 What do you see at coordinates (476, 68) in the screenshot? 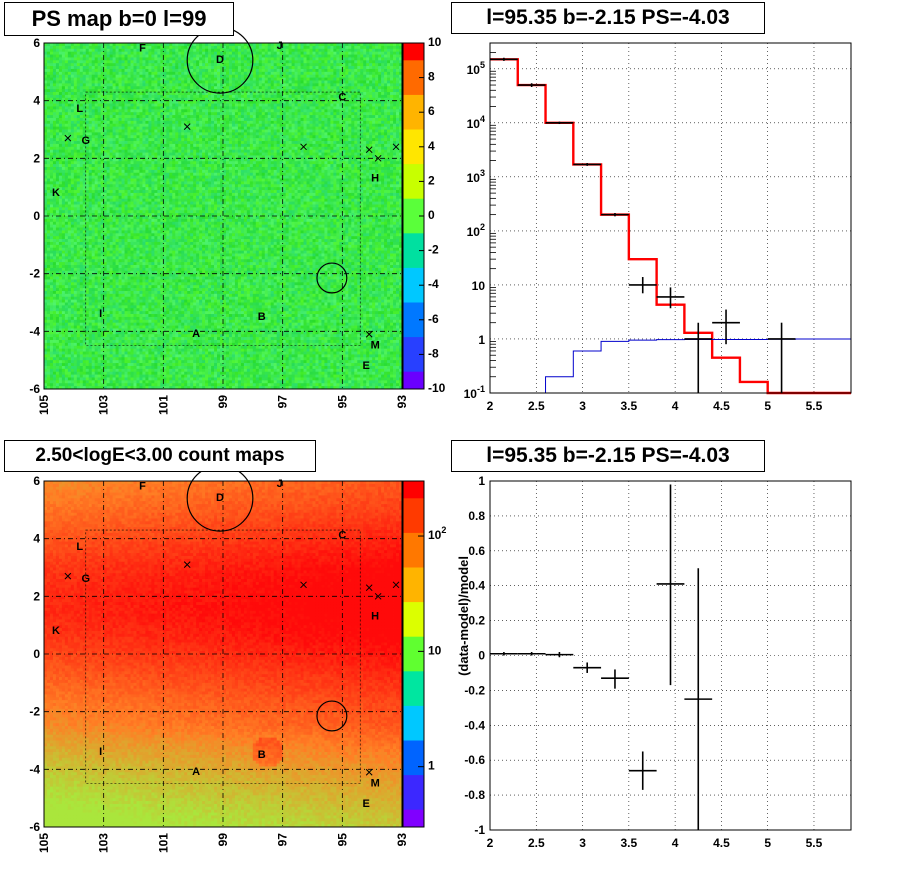
I see `spectrum-y-tick: 10⁵` at bounding box center [476, 68].